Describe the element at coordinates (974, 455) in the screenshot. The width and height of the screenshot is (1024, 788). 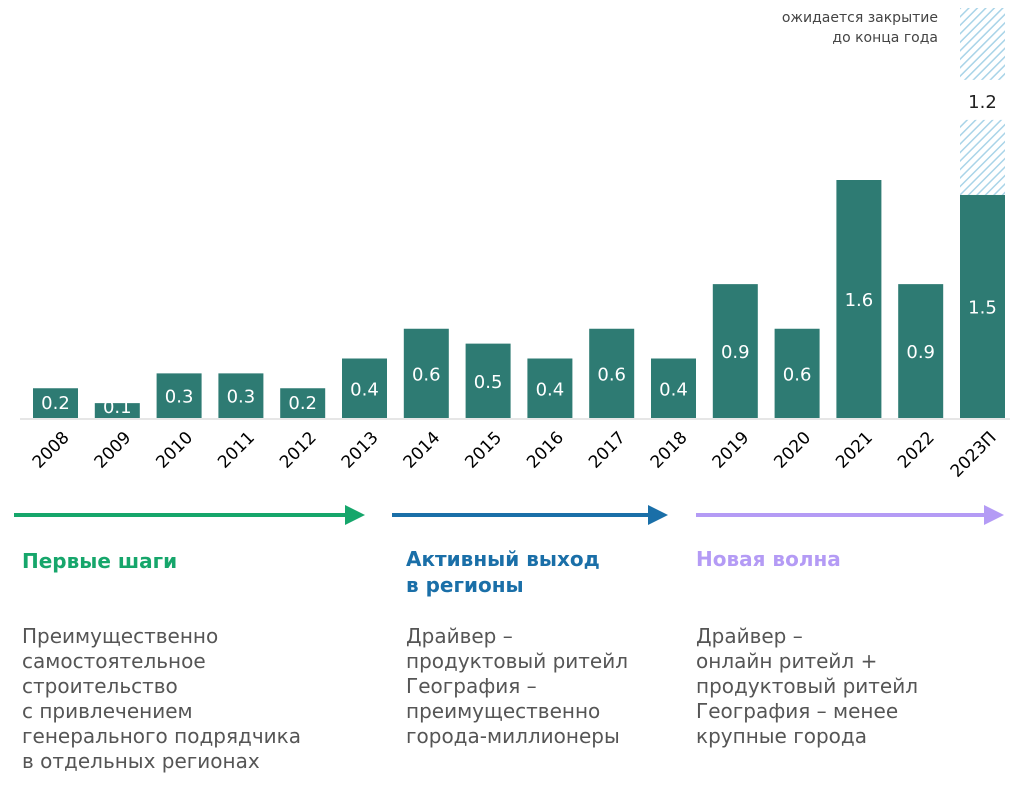
I see `x-tick-label: 2023П` at that location.